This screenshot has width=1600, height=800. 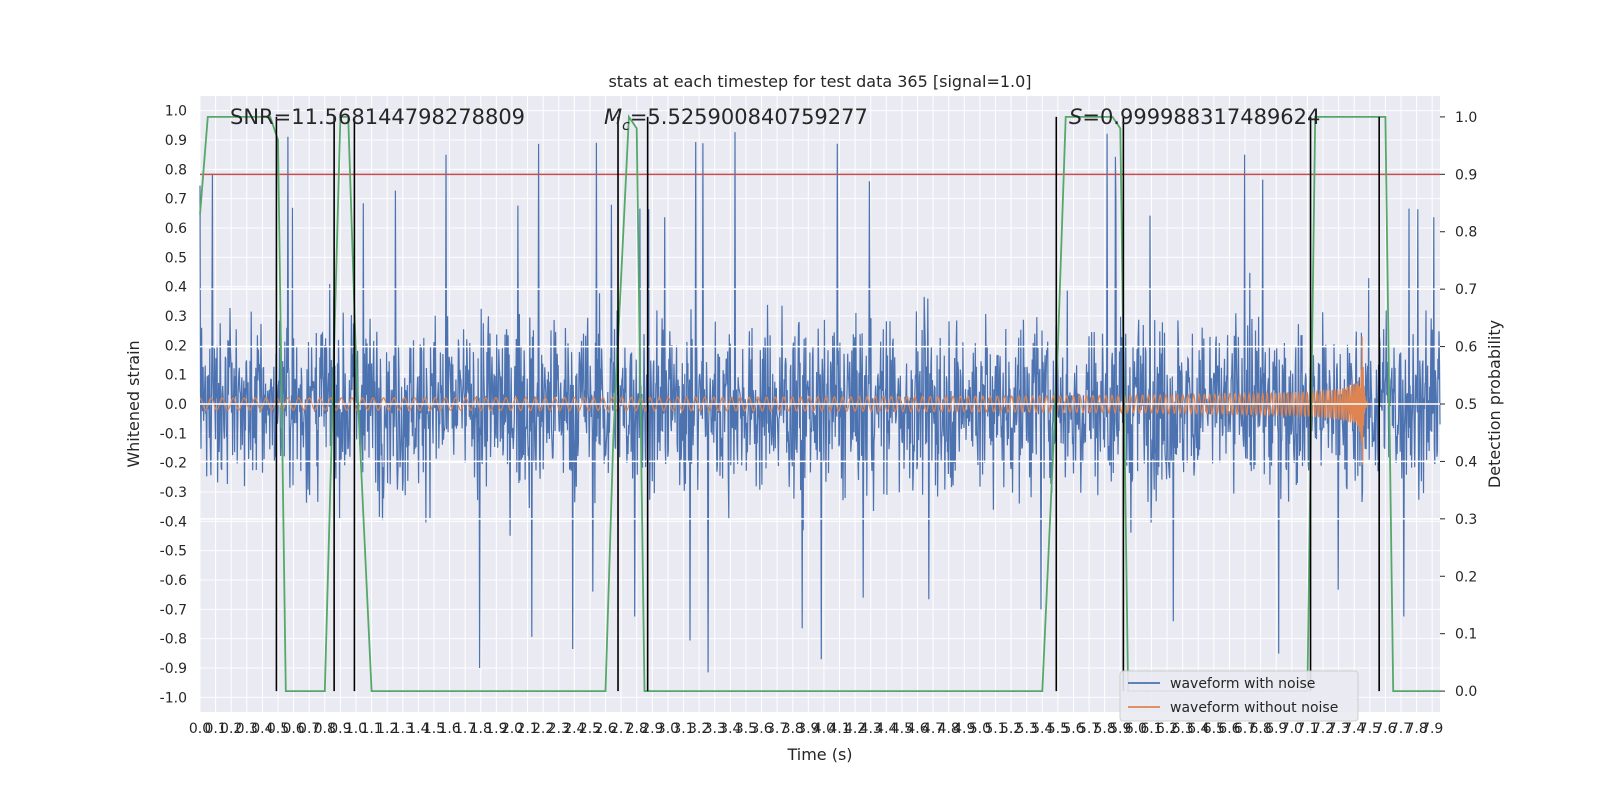 What do you see at coordinates (1058, 729) in the screenshot?
I see `x-tick-label: 5.5` at bounding box center [1058, 729].